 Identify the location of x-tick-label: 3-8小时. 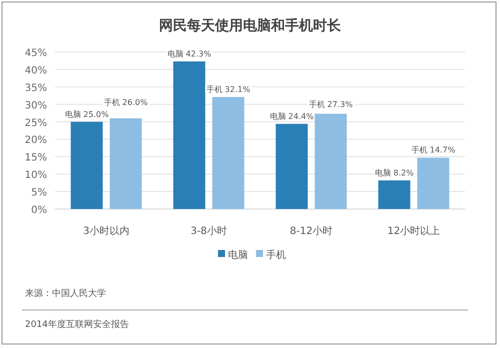
(208, 231).